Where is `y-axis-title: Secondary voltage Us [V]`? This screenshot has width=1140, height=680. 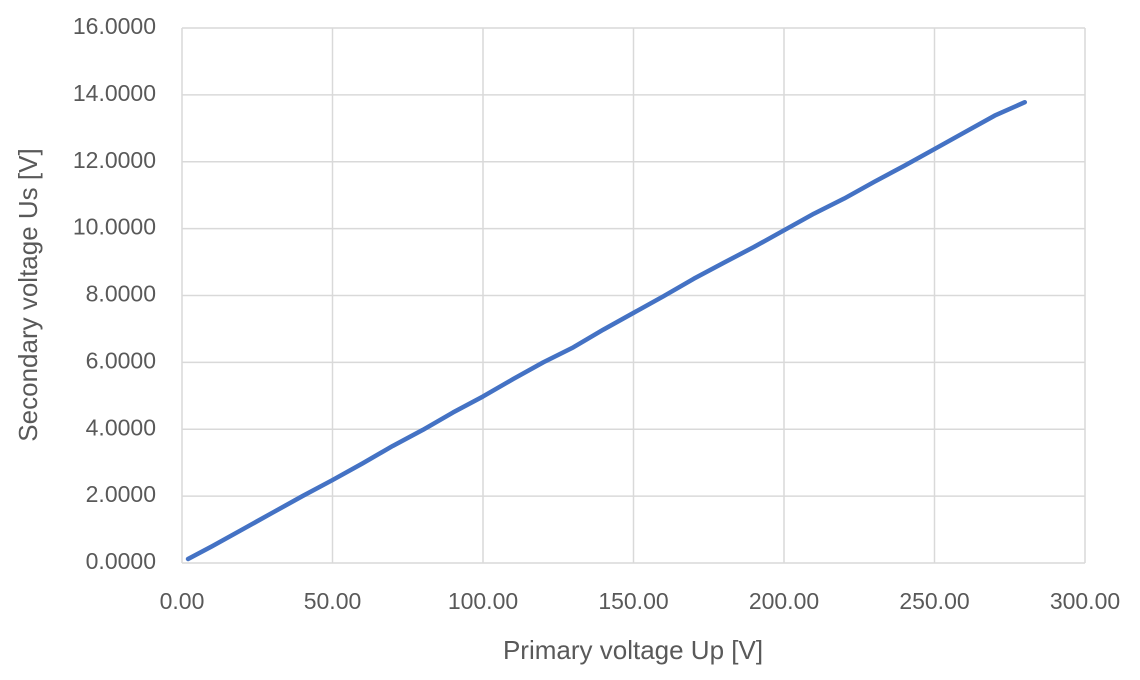
y-axis-title: Secondary voltage Us [V] is located at coordinates (28, 294).